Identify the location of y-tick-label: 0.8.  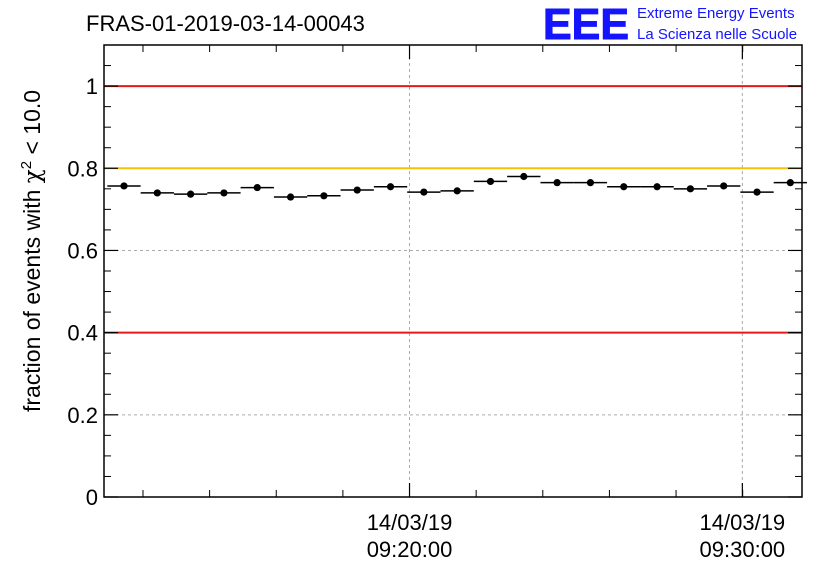
(82, 168).